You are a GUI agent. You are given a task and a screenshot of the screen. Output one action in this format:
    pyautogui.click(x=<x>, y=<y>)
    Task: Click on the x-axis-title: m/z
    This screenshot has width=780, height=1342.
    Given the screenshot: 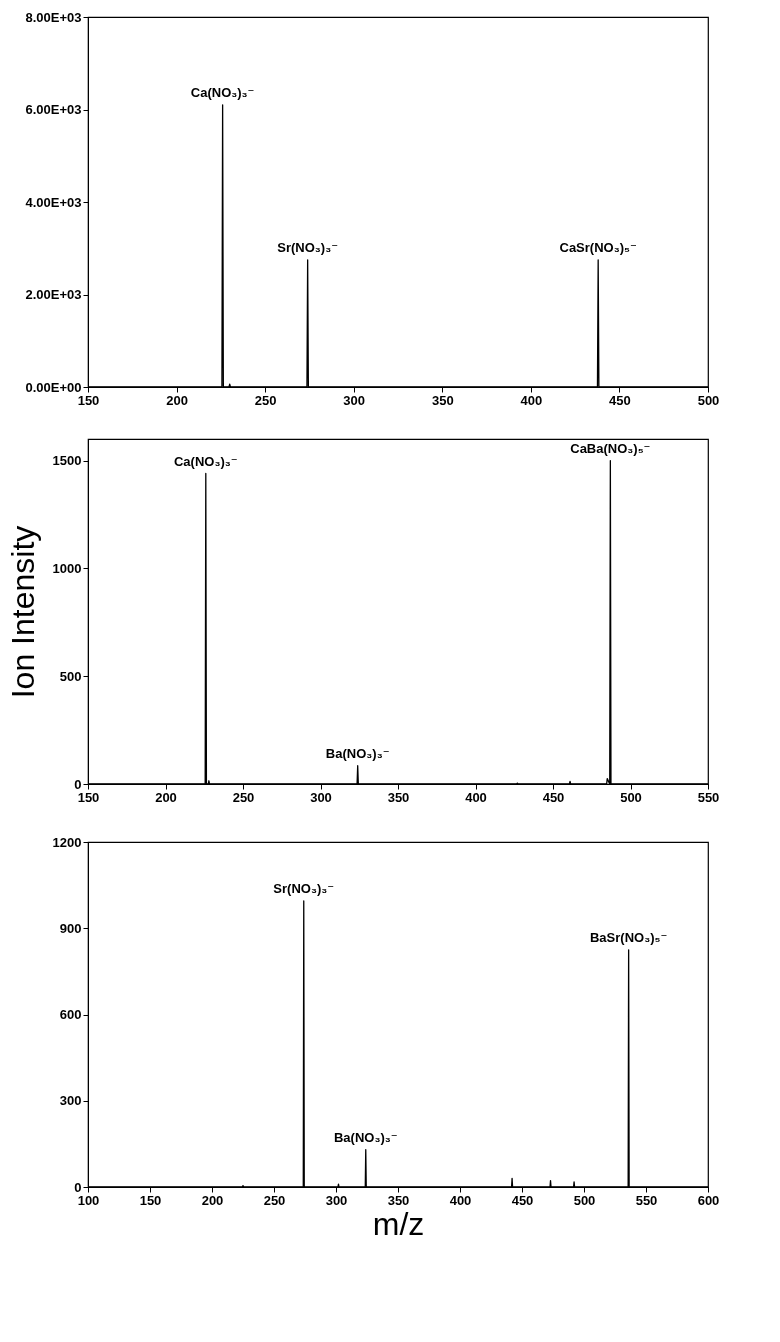 What is the action you would take?
    pyautogui.click(x=398, y=1223)
    